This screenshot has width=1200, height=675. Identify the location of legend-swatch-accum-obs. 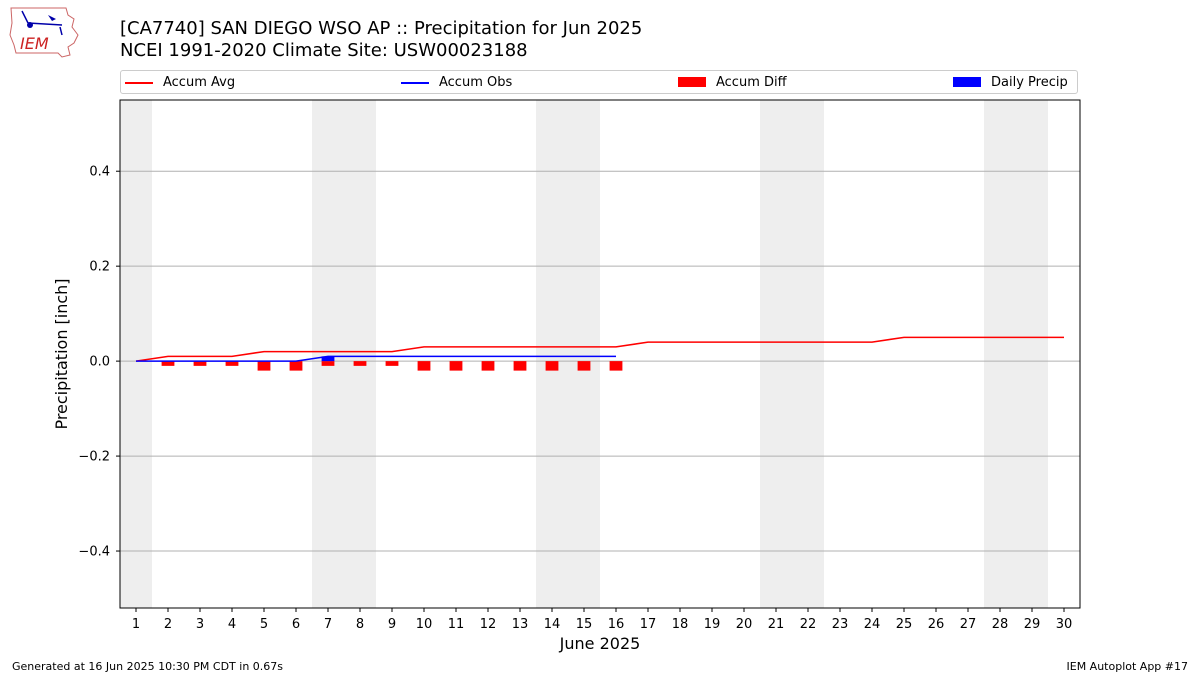
(415, 83).